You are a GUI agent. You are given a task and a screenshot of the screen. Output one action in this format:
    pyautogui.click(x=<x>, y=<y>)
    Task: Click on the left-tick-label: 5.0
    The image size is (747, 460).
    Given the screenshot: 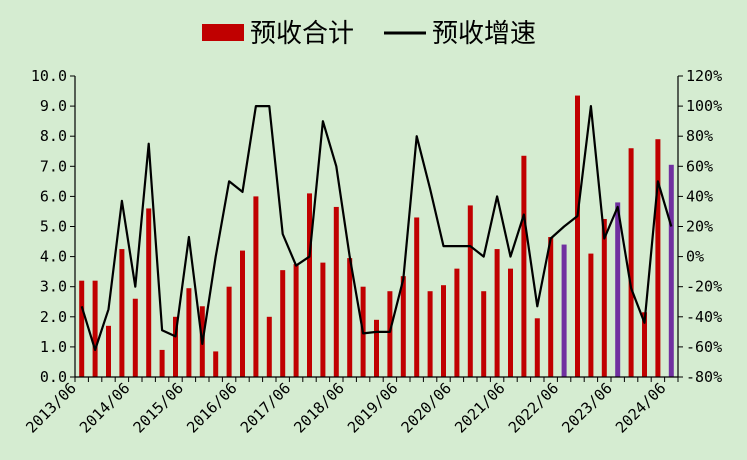 What is the action you would take?
    pyautogui.click(x=53, y=227)
    